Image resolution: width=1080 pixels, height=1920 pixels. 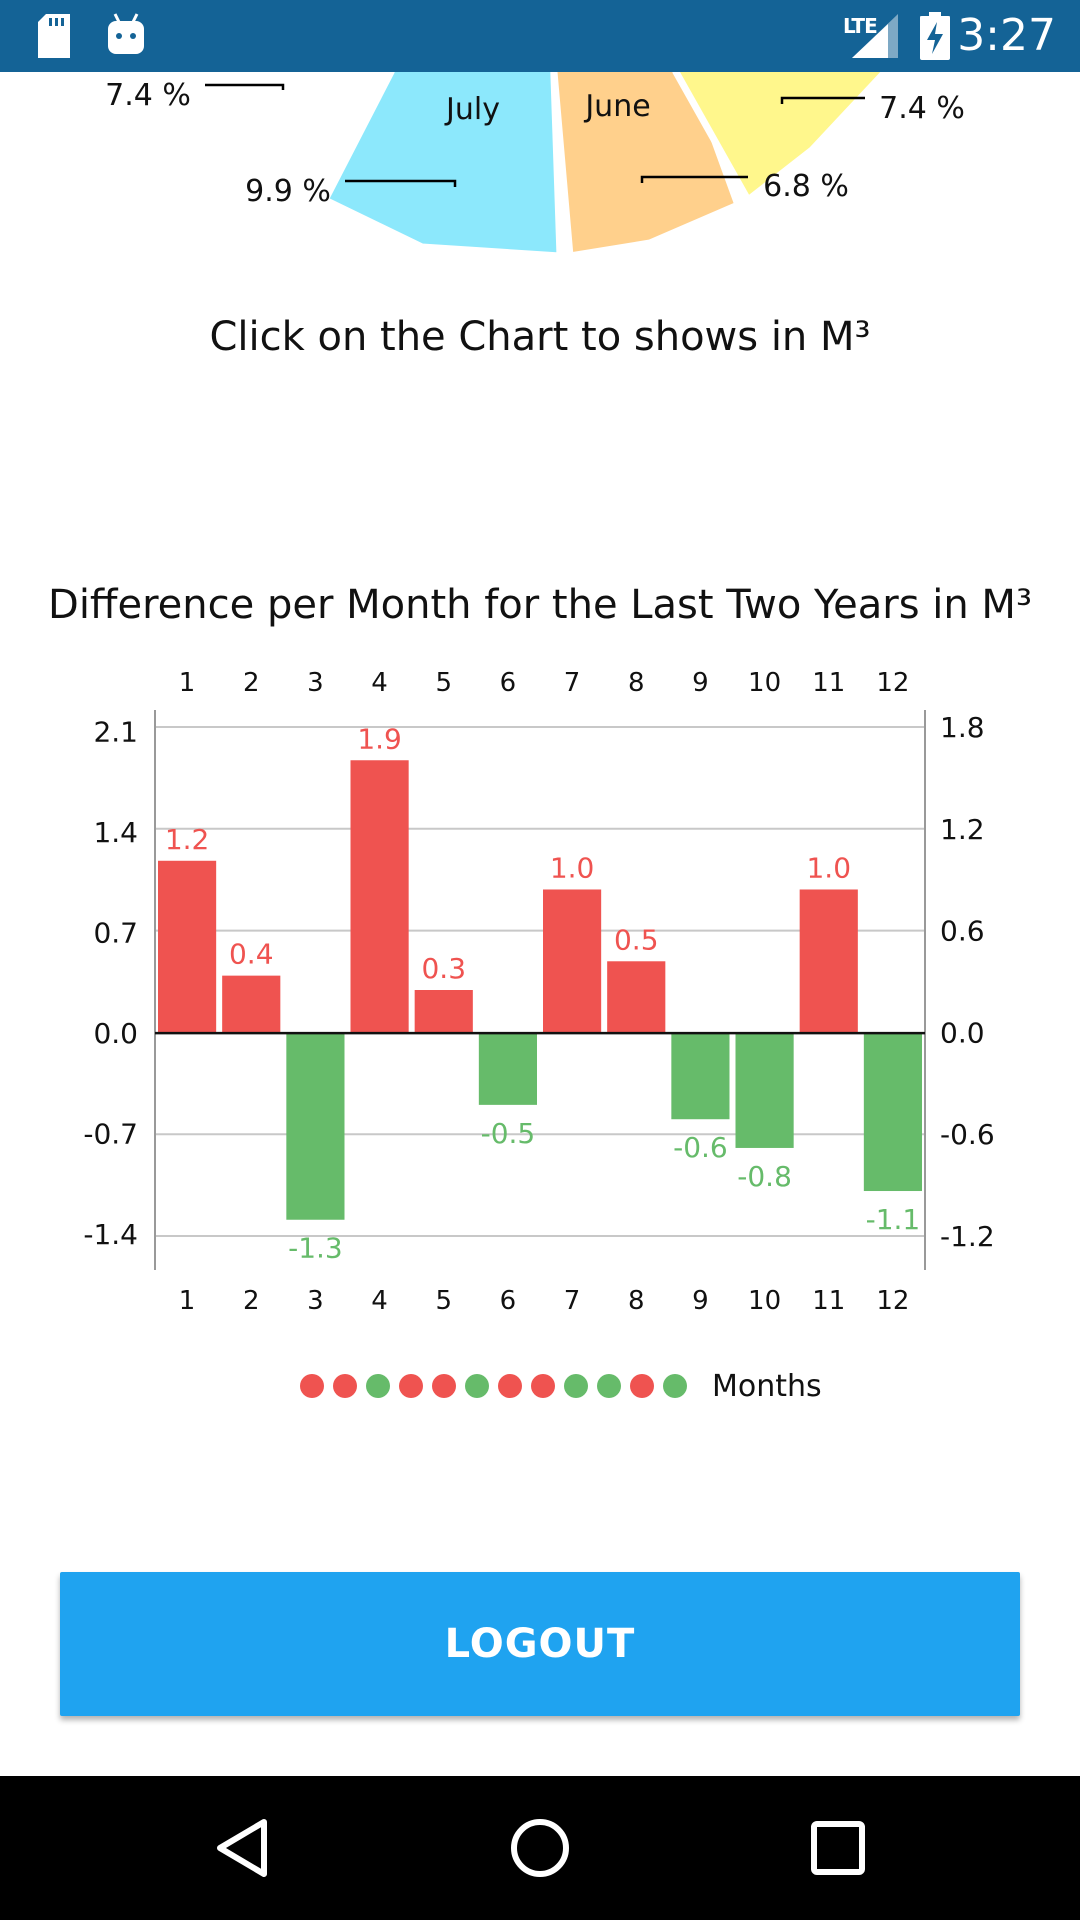 I want to click on bar-value-label-10: -0.8, so click(x=764, y=1176).